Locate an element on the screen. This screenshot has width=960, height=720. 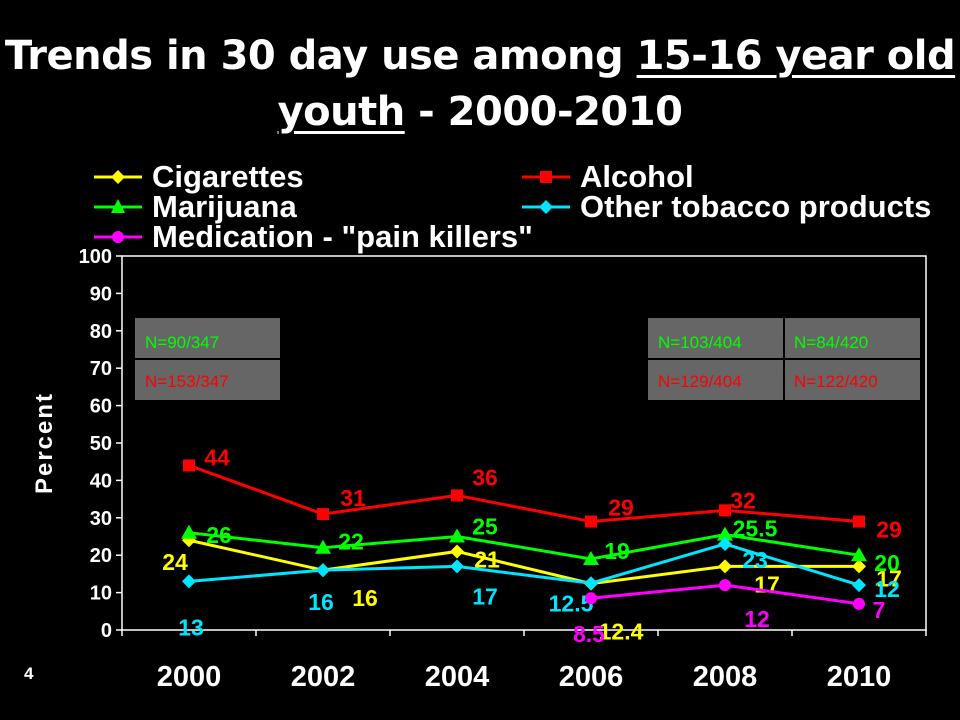
legend-item-marijuana: Marijuana is located at coordinates (194, 206).